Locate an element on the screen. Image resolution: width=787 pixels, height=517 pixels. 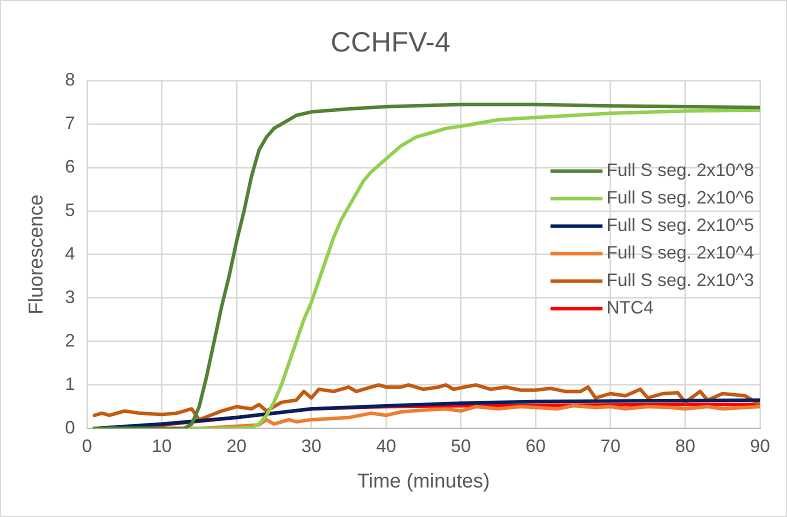
x-tick-label: 10 is located at coordinates (162, 446).